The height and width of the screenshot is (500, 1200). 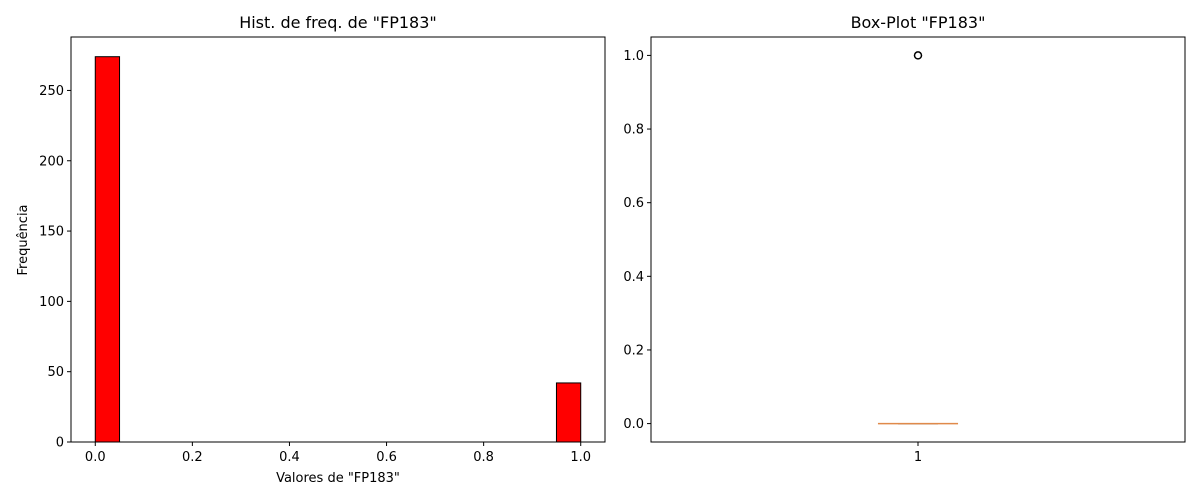 What do you see at coordinates (918, 55) in the screenshot?
I see `boxplot-outlier-point` at bounding box center [918, 55].